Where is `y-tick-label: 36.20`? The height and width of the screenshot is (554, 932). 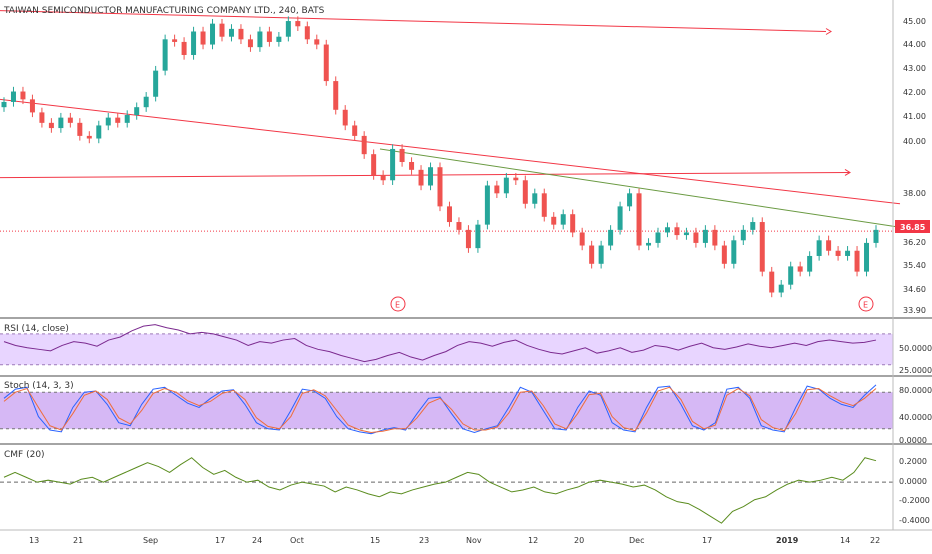
y-tick-label: 36.20 is located at coordinates (914, 242).